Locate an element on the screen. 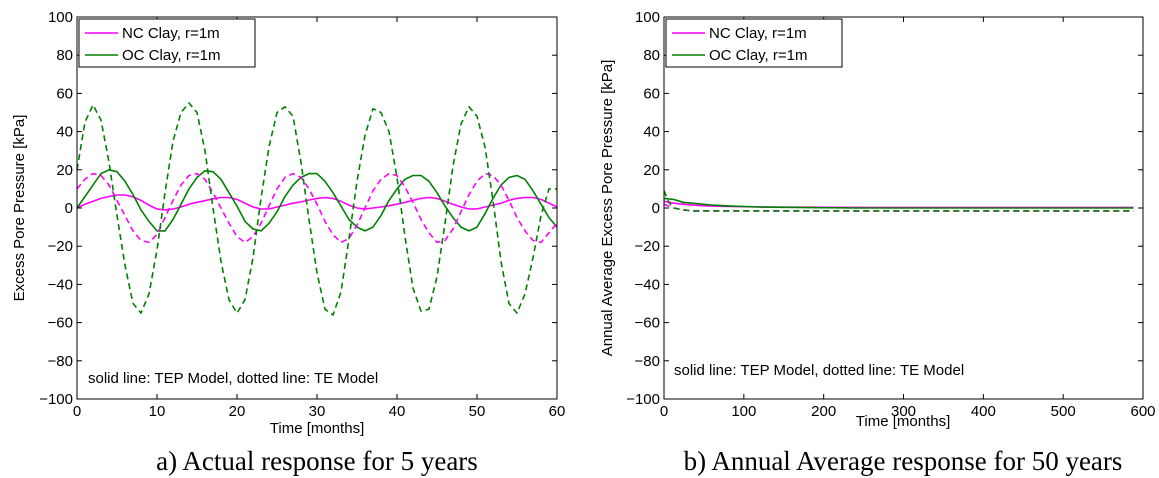  x-tick-label-b: 300 is located at coordinates (903, 411).